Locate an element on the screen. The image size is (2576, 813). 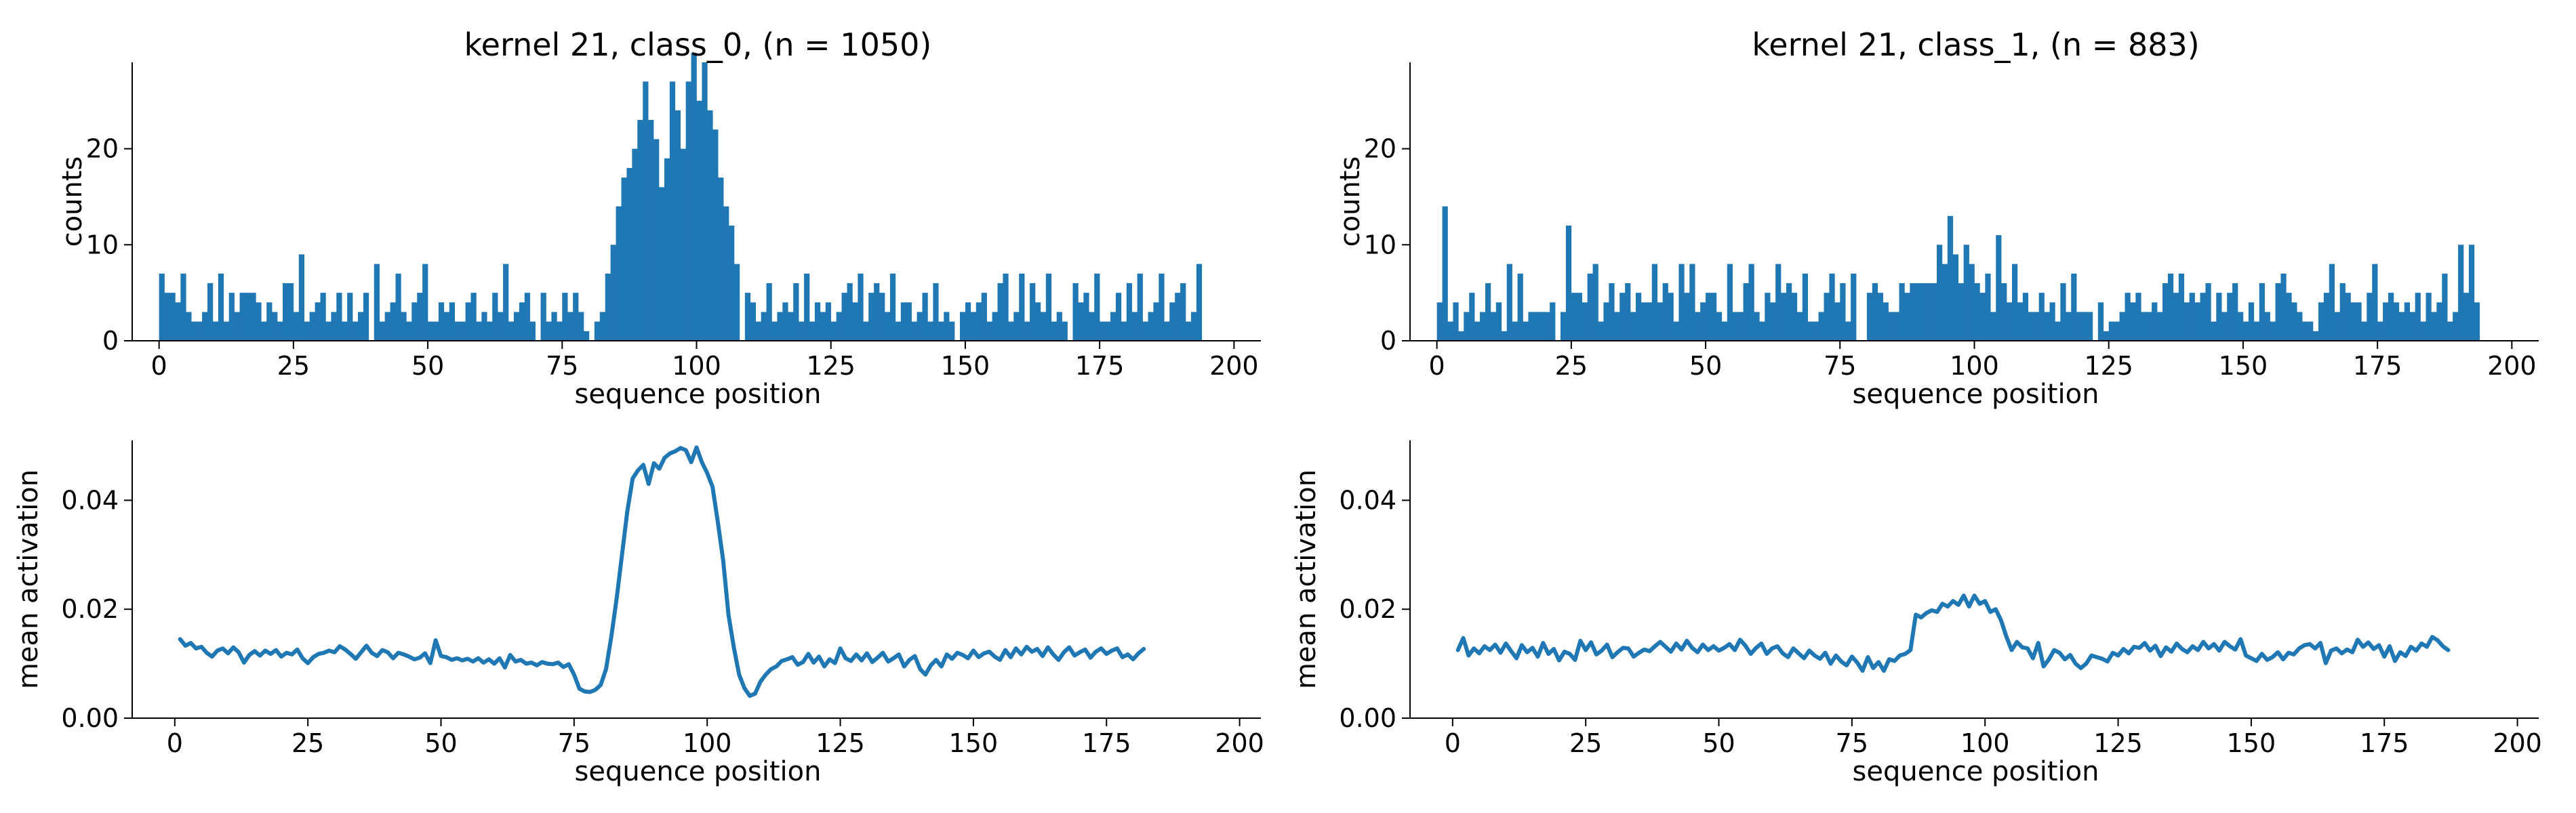
bars is located at coordinates (1958, 273).